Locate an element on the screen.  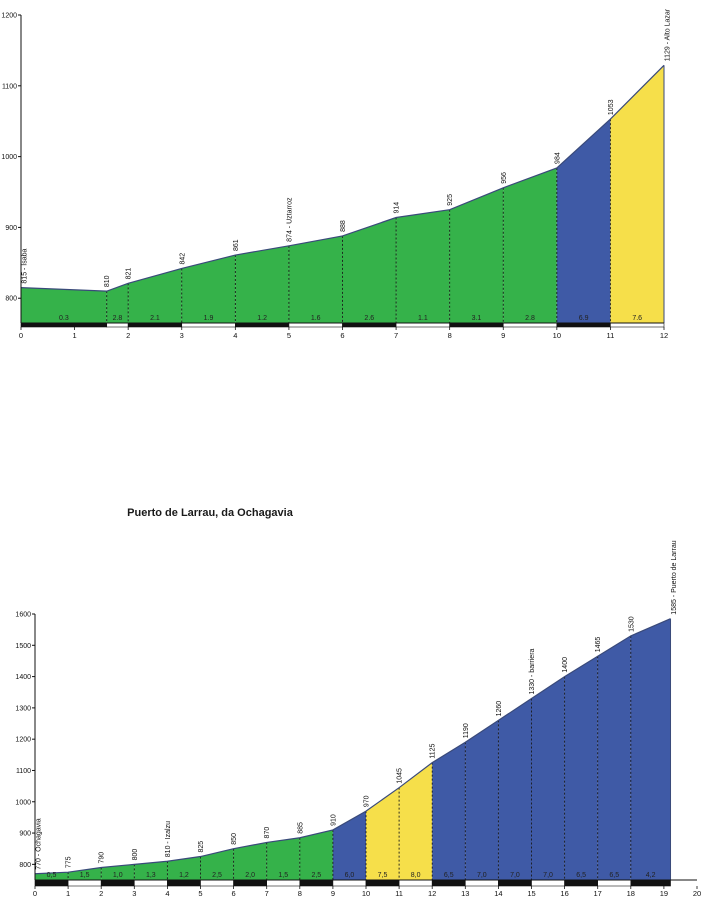
x-tick-label: 1 is located at coordinates (68, 893).